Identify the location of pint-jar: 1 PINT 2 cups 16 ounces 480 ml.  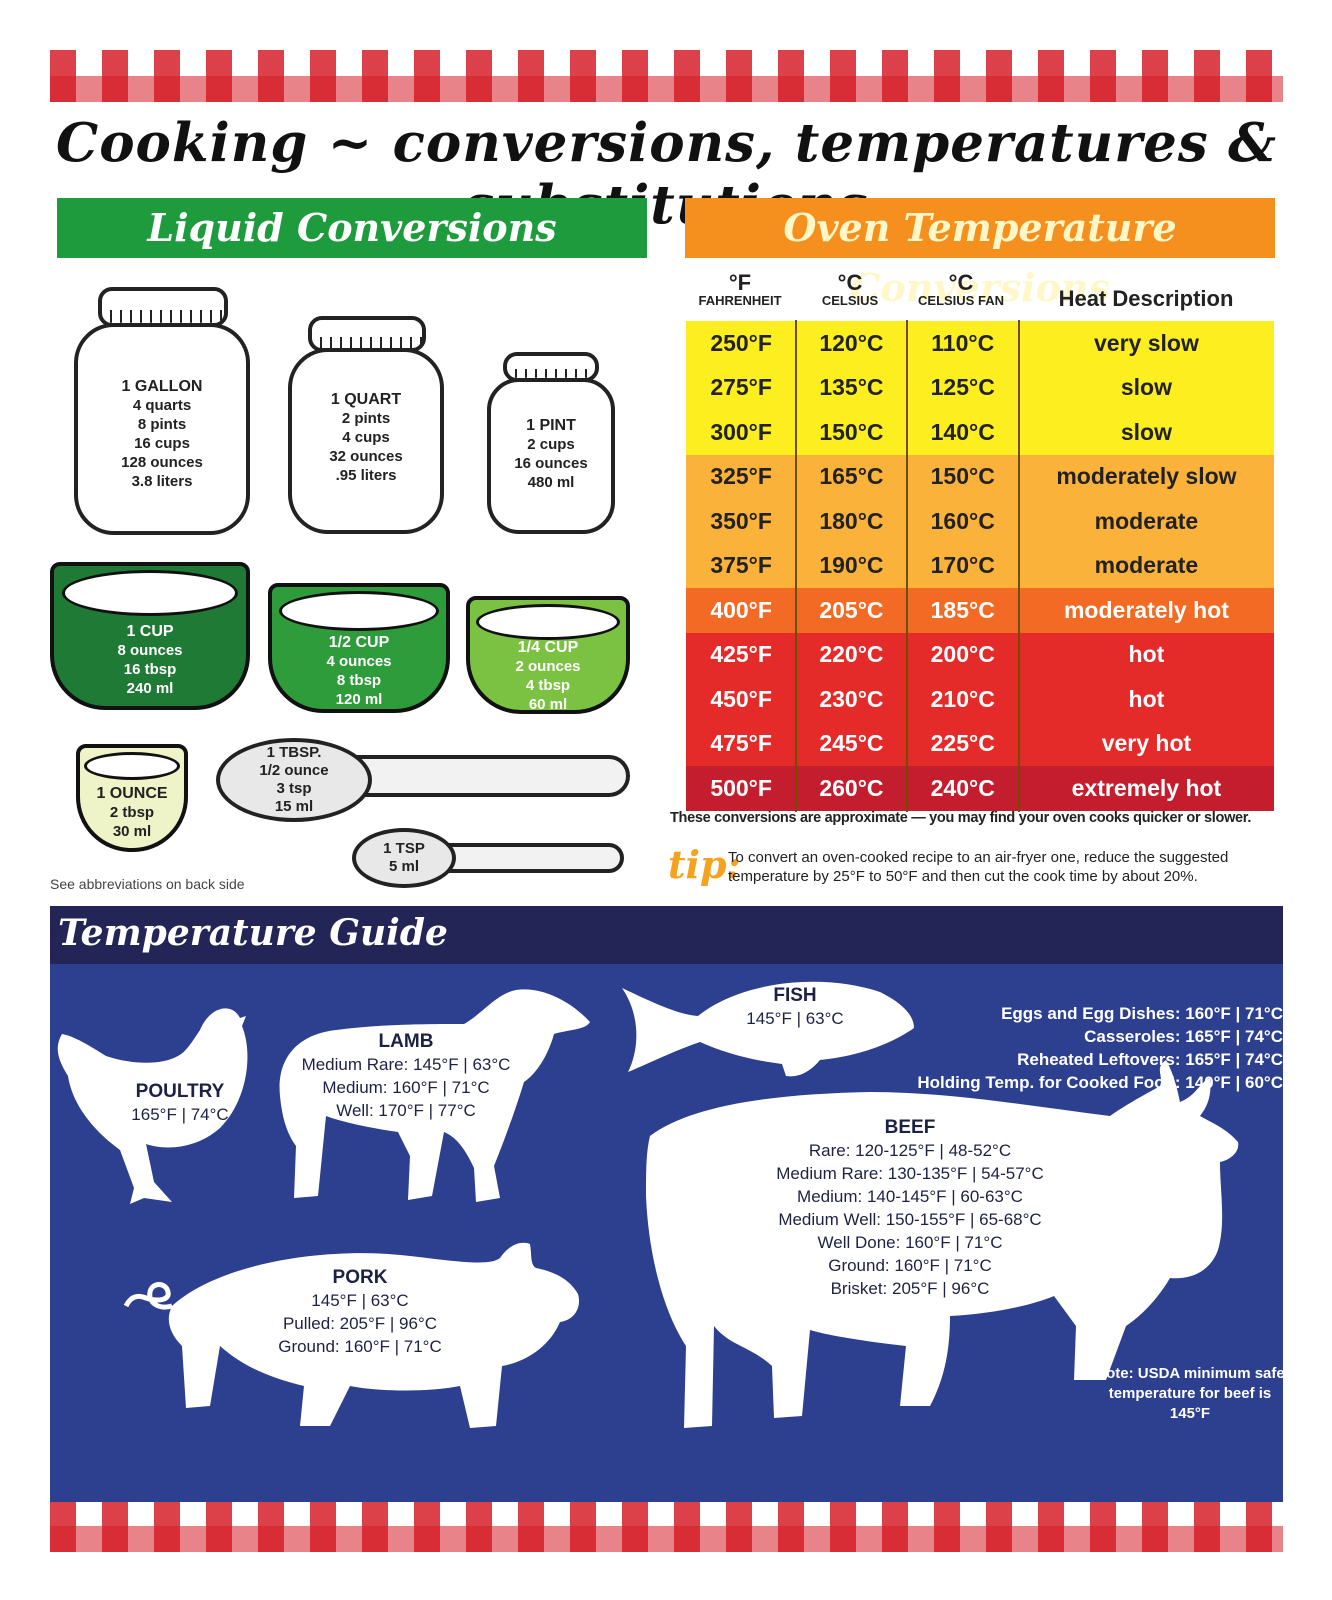
(551, 456).